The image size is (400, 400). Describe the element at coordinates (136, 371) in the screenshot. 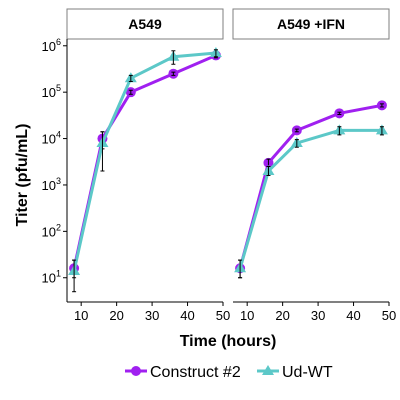

I see `legend-marker-construct` at that location.